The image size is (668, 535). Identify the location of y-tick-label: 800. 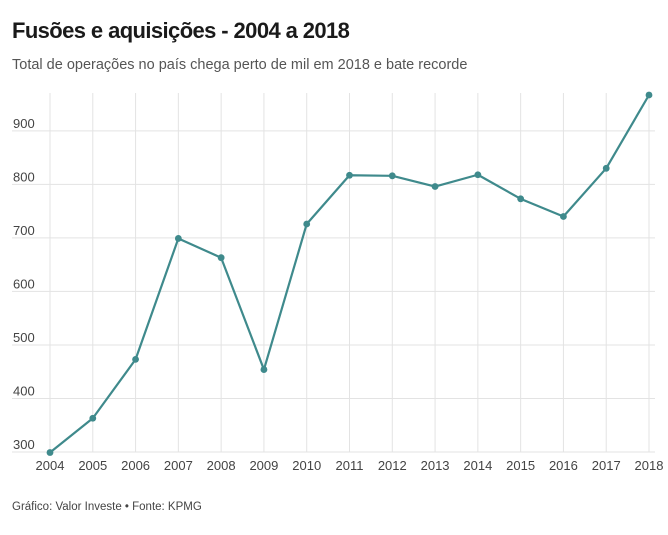
(24, 176).